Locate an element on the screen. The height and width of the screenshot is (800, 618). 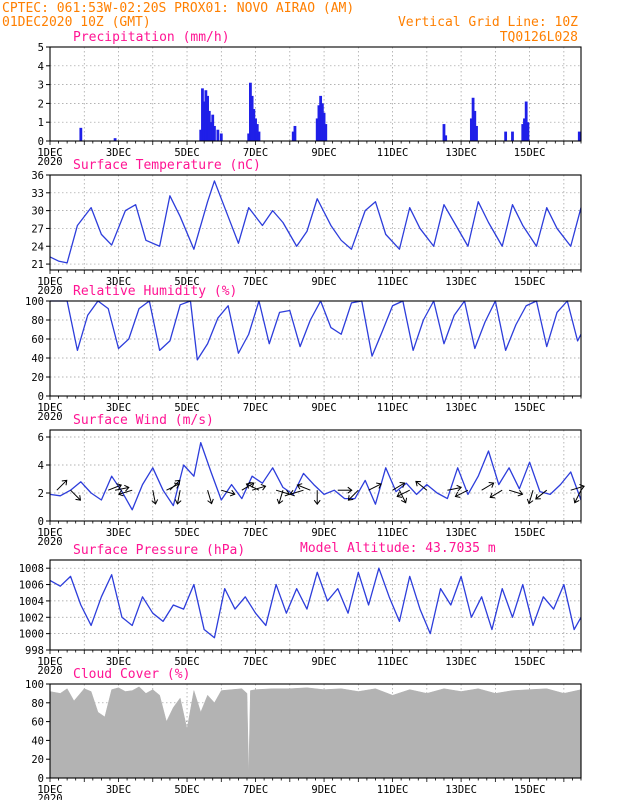
header-vertical-grid-line: Vertical Grid Line: 10Z is located at coordinates (488, 22).